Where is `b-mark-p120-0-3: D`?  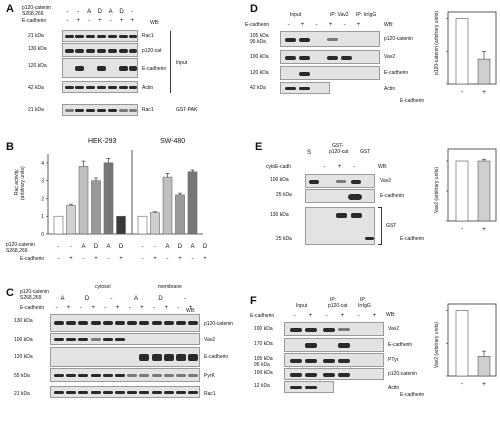
b-mark-p120-0-3: D is located at coordinates (96, 247).